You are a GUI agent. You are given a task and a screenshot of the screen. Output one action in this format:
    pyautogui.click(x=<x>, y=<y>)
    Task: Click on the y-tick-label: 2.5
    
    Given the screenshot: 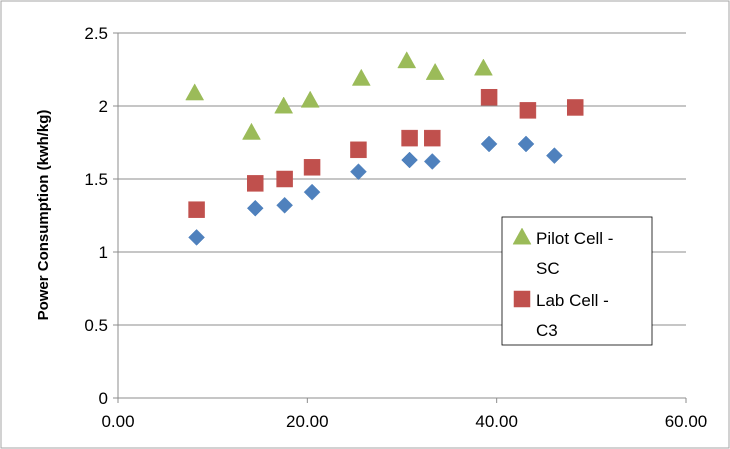 What is the action you would take?
    pyautogui.click(x=96, y=33)
    